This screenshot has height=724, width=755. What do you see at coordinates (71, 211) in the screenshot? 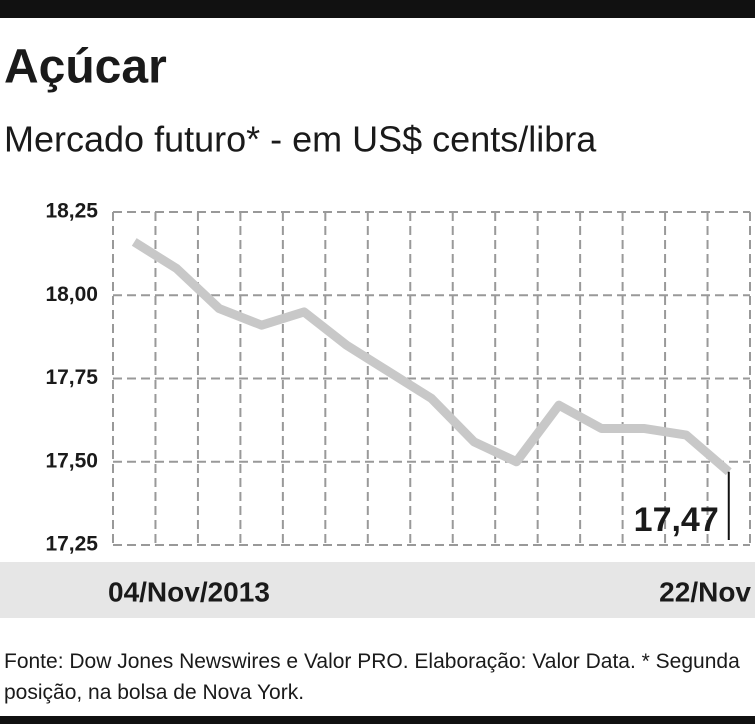
I see `y-tick-label: 18,25` at bounding box center [71, 211].